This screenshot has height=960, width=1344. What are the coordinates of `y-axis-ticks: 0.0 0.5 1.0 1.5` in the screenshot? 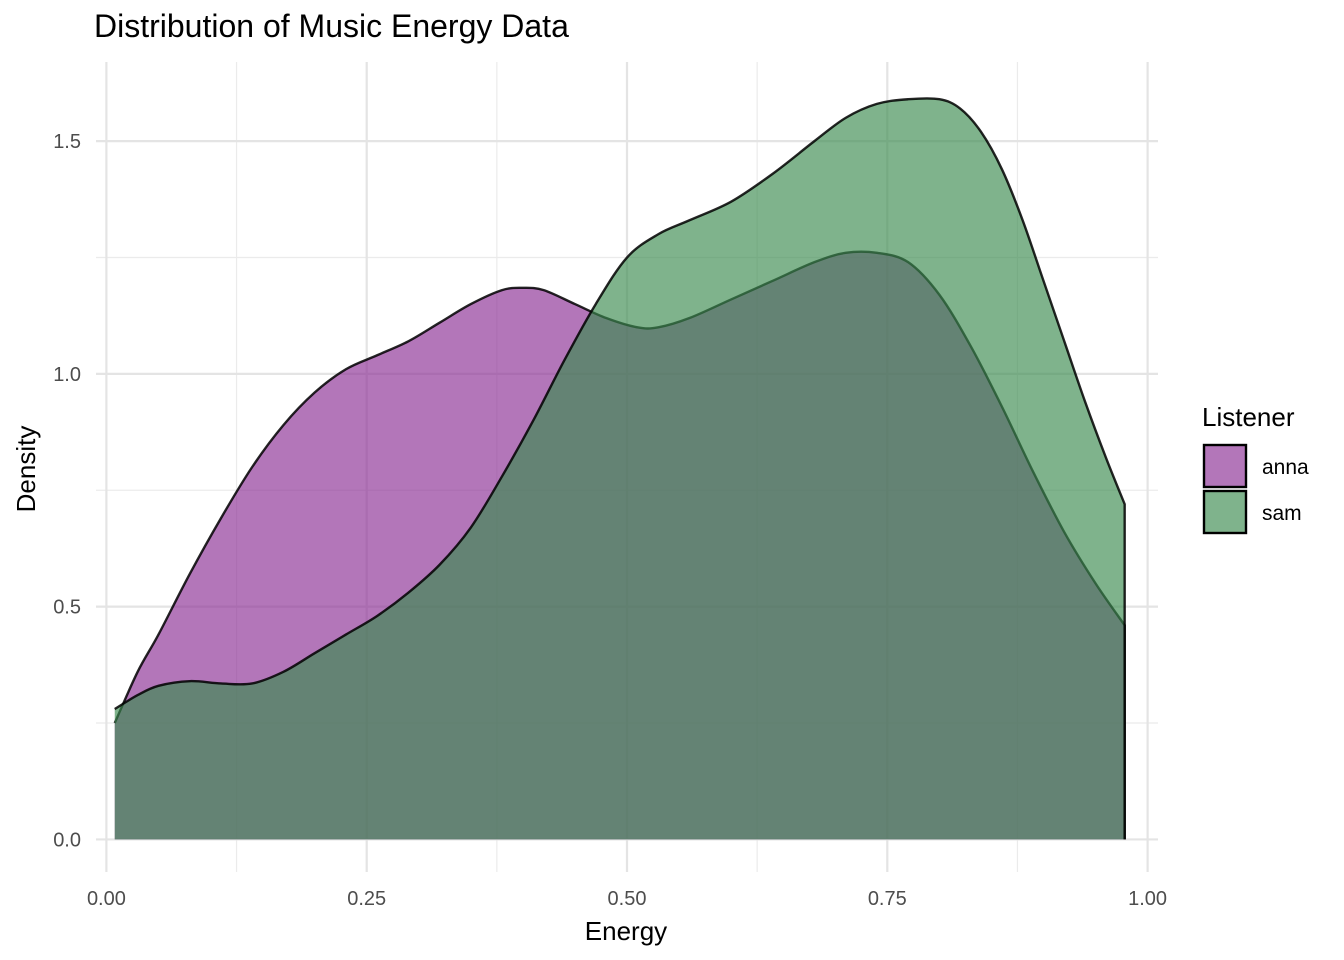 It's located at (67, 491).